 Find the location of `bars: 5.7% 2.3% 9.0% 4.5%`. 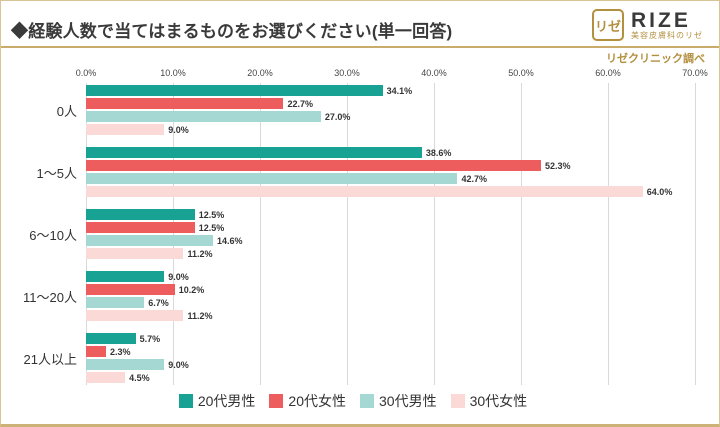

bars: 5.7% 2.3% 9.0% 4.5% is located at coordinates (390, 358).